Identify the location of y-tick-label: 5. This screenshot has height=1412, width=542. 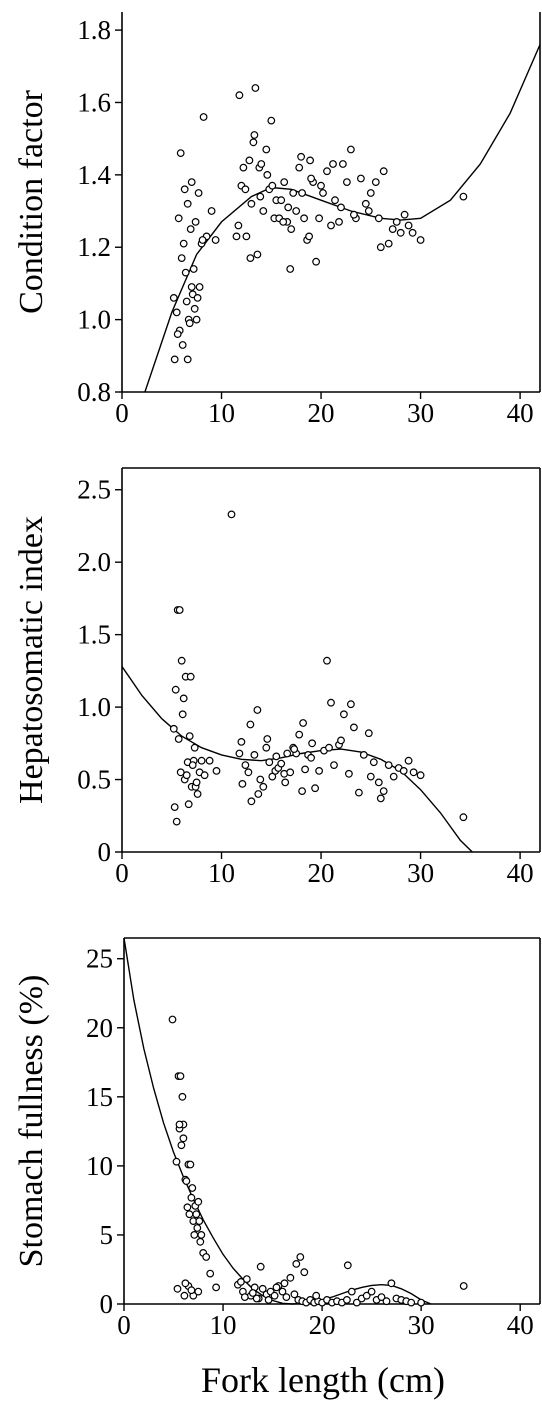
(107, 1235).